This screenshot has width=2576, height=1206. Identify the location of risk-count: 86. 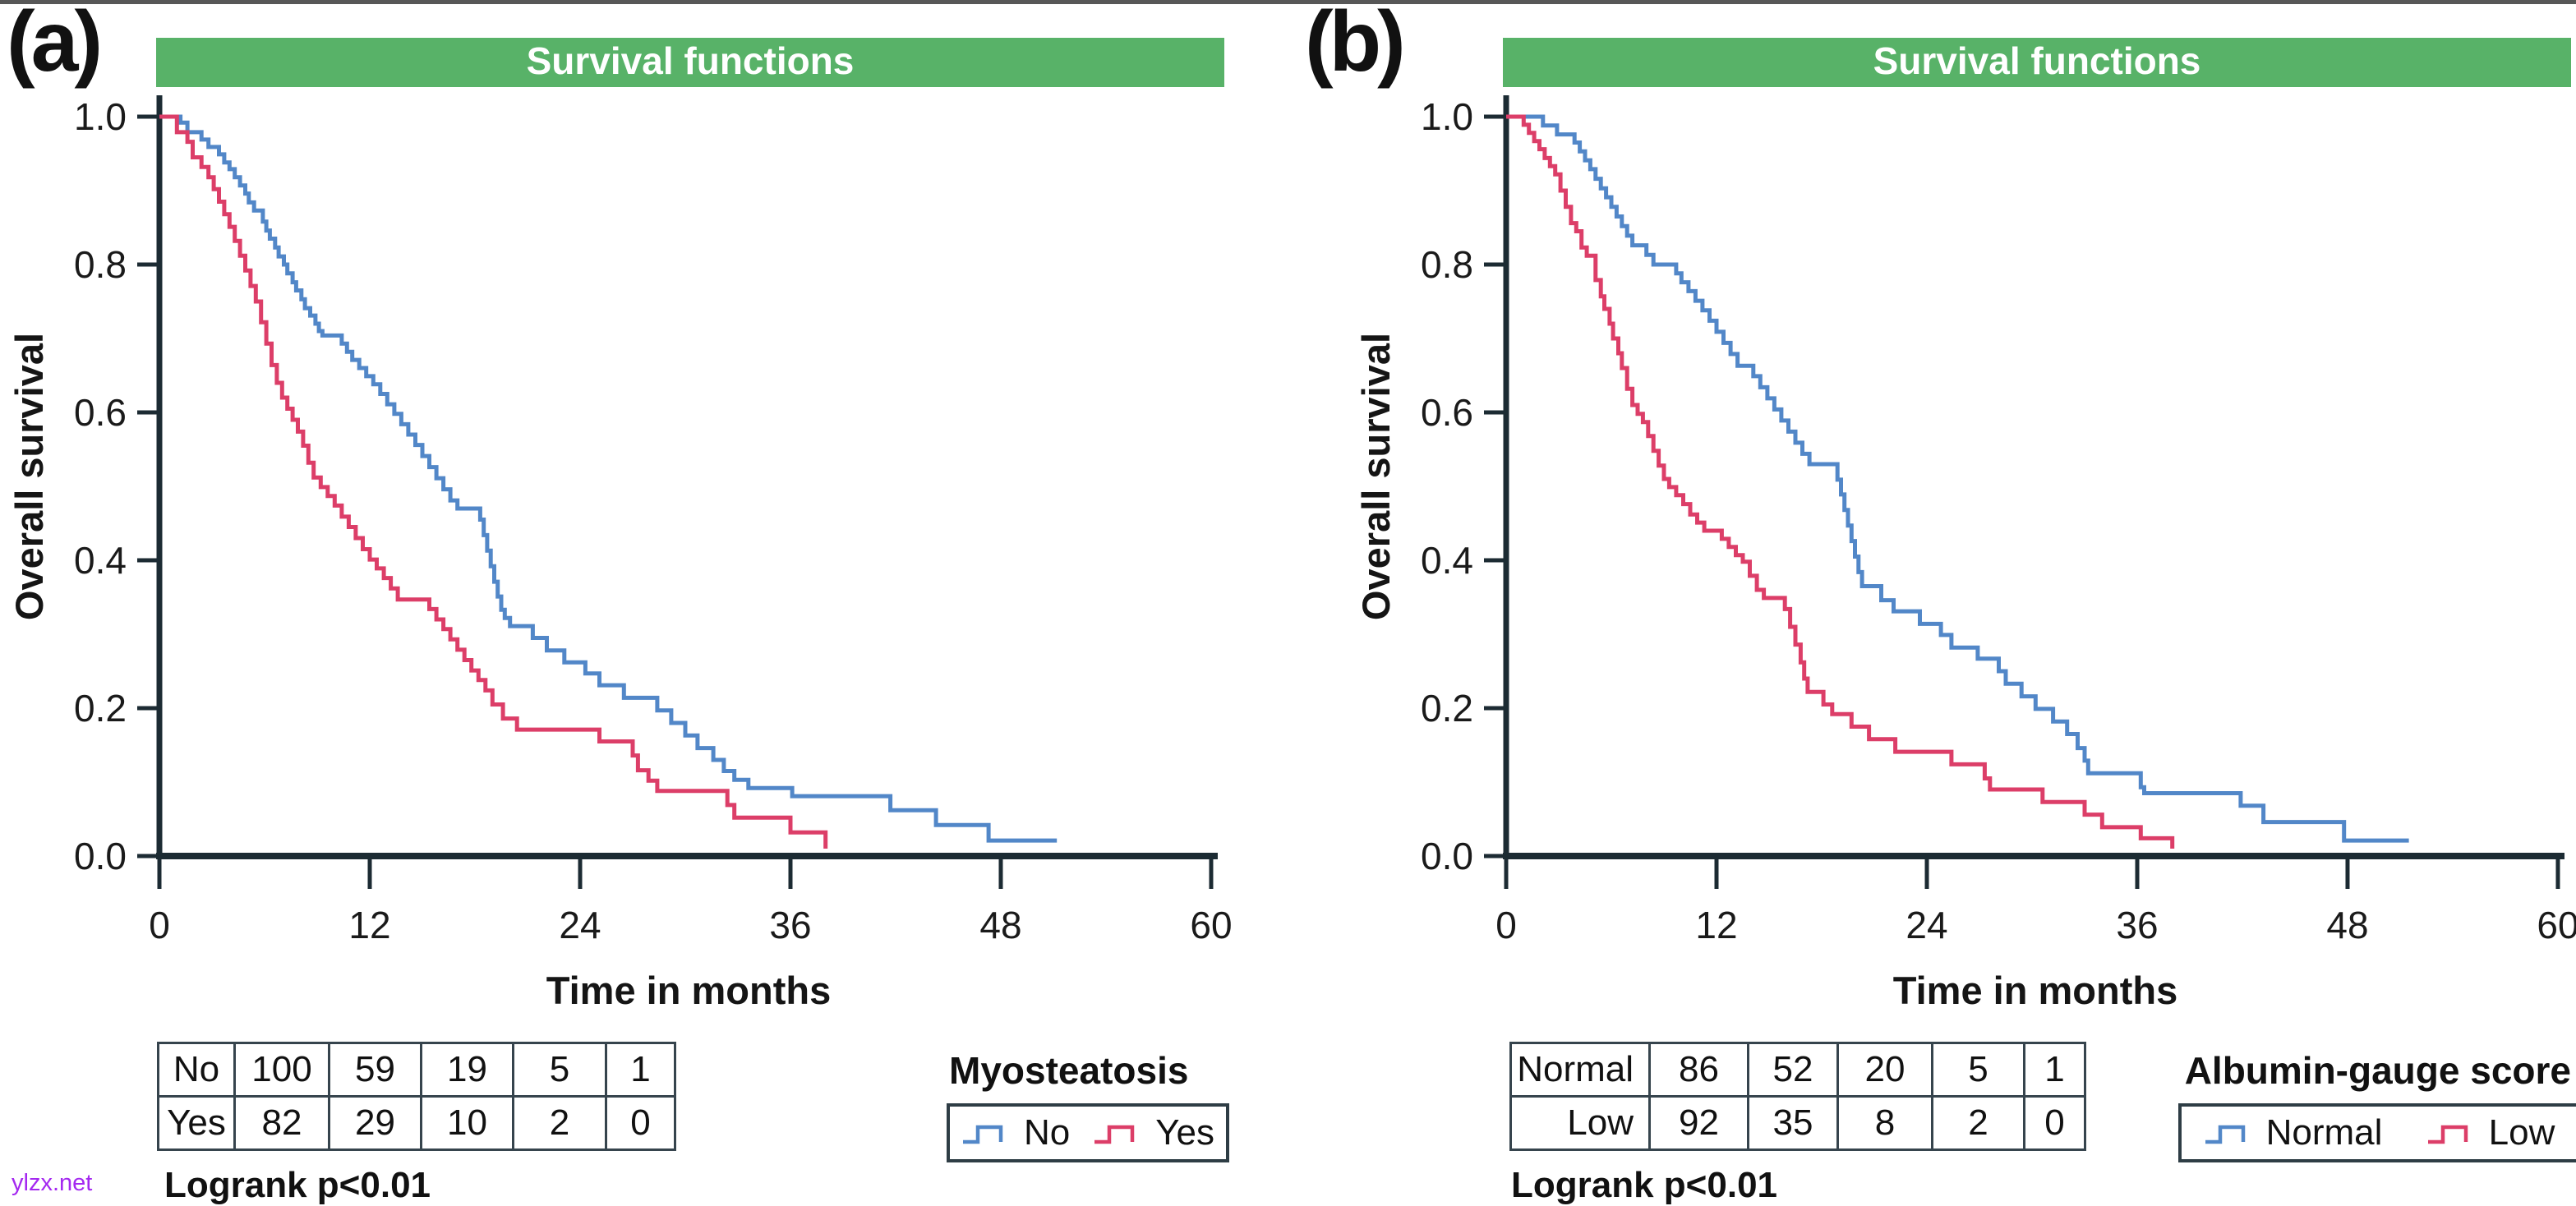
(1698, 1070).